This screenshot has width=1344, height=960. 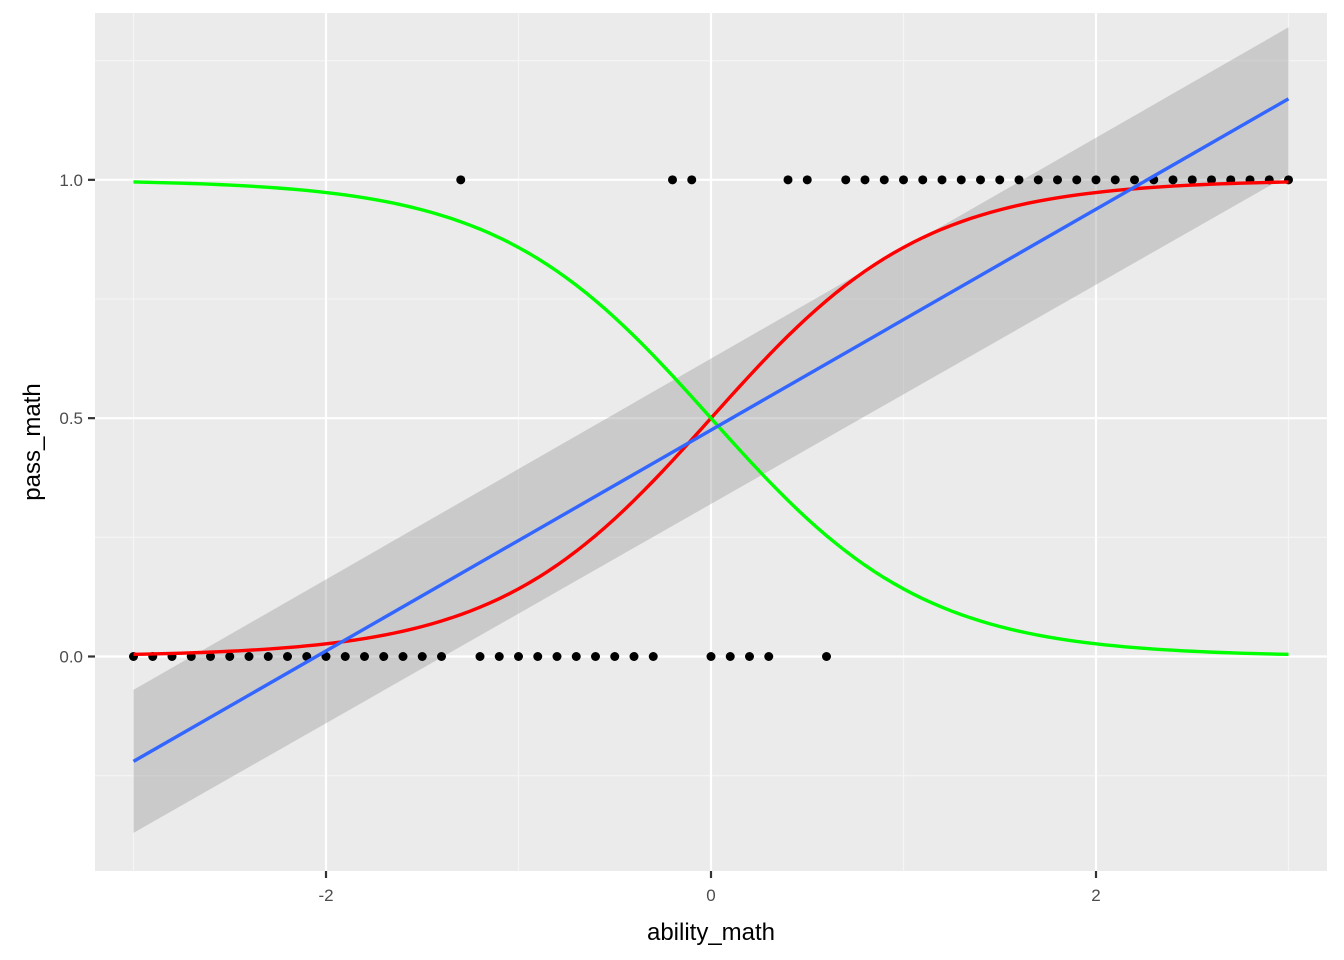 I want to click on x-axis-tick-label: -2, so click(x=325, y=895).